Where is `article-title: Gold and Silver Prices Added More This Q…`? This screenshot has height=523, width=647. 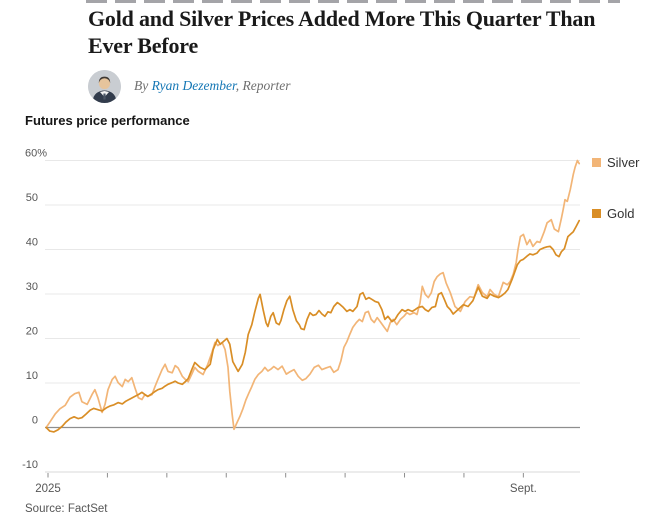
article-title: Gold and Silver Prices Added More This Q… is located at coordinates (366, 32).